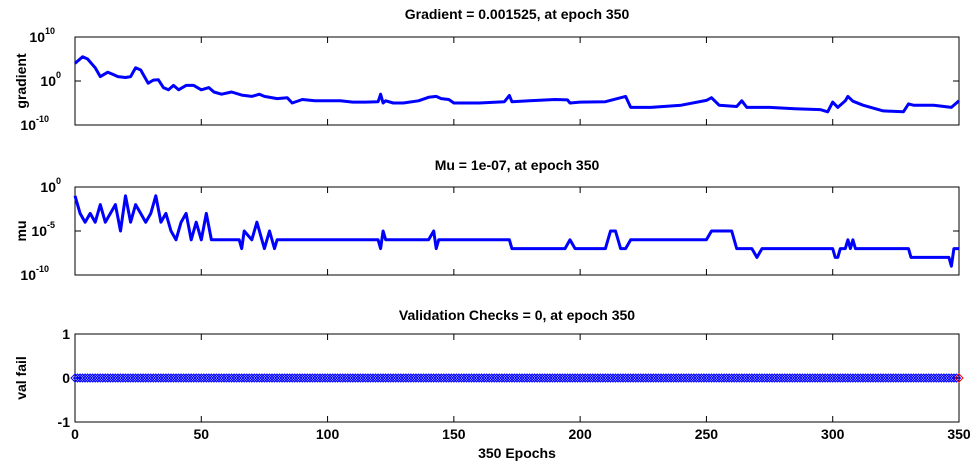 Image resolution: width=973 pixels, height=466 pixels. Describe the element at coordinates (201, 434) in the screenshot. I see `x-tick-label: 50` at that location.